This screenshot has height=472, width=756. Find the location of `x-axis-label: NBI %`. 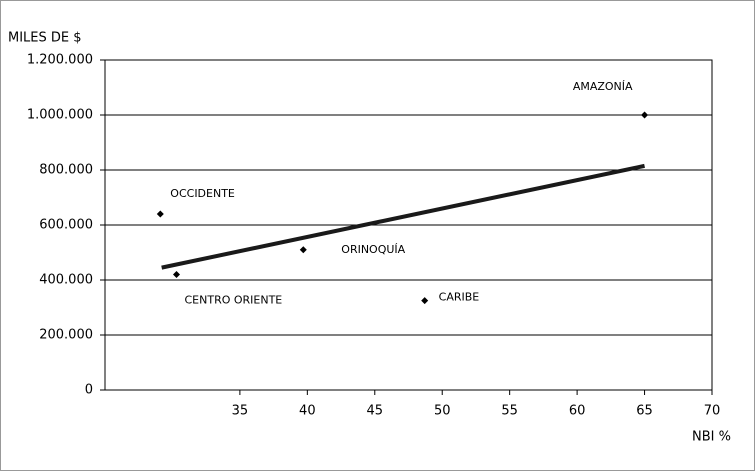

x-axis-label: NBI % is located at coordinates (711, 437).